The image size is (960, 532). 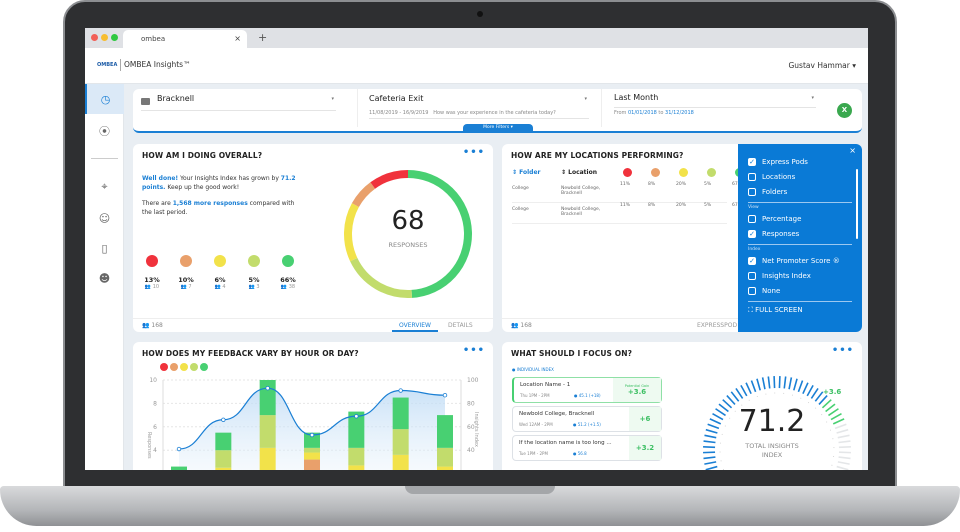 I want to click on insights-delta: +3.6, so click(x=832, y=392).